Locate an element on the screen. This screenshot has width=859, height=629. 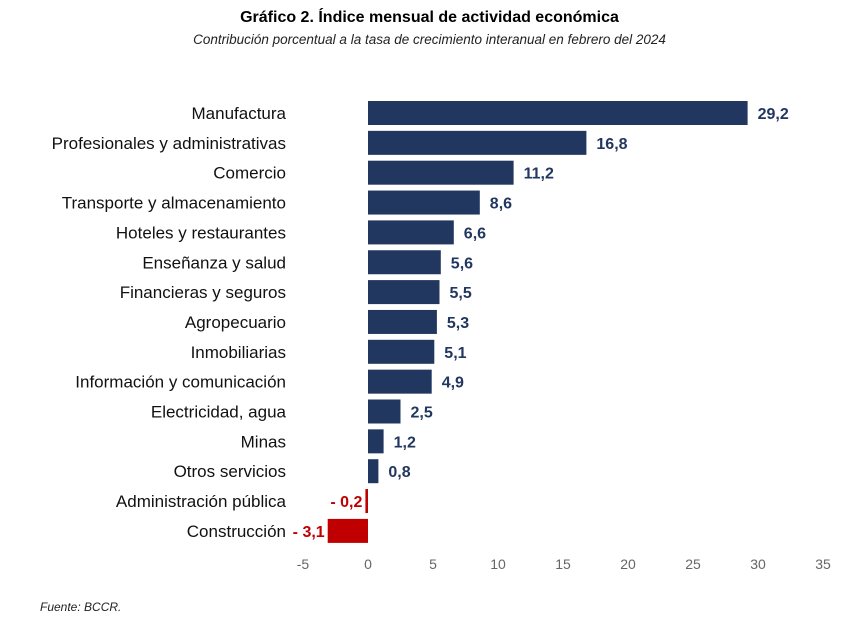
x-tick-label: 5 is located at coordinates (433, 564).